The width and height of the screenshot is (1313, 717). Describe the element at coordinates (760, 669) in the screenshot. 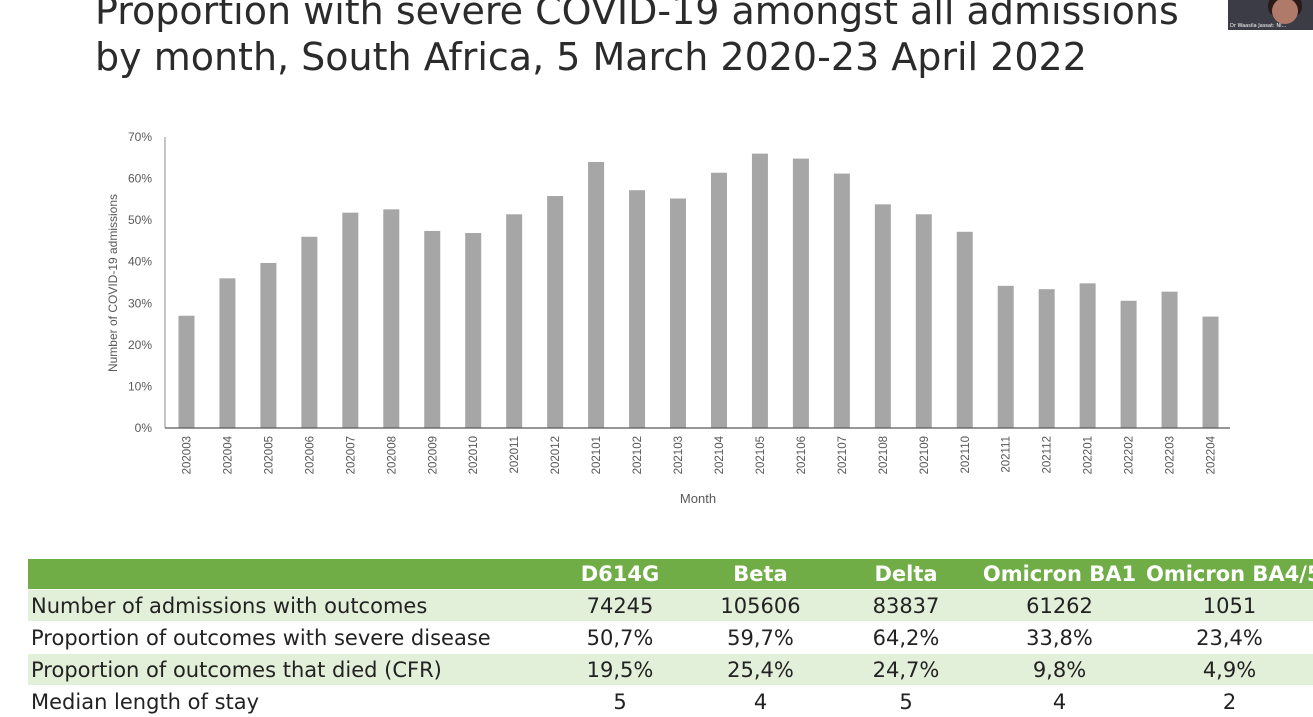

I see `table-cell: 25,4%` at that location.